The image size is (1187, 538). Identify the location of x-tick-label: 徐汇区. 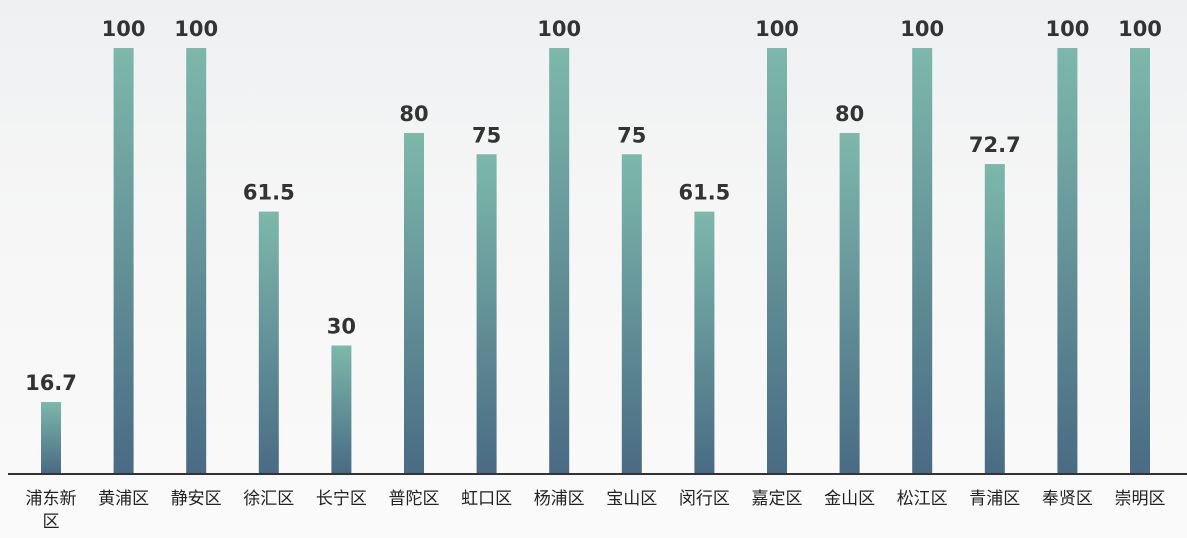
(269, 499).